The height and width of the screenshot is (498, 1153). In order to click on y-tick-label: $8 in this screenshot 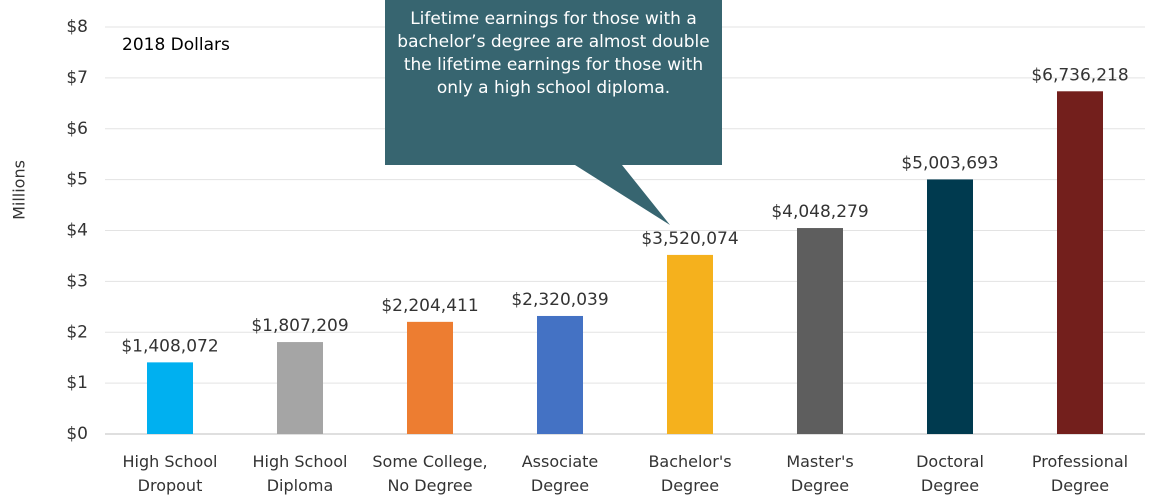, I will do `click(77, 27)`.